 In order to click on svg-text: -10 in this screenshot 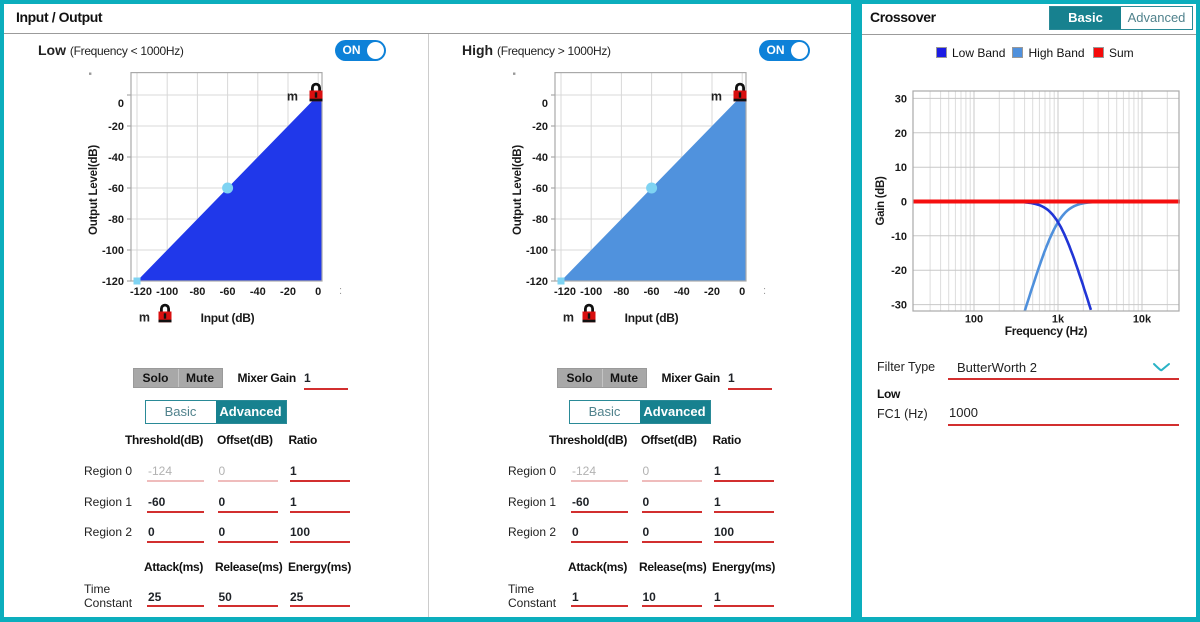, I will do `click(899, 237)`.